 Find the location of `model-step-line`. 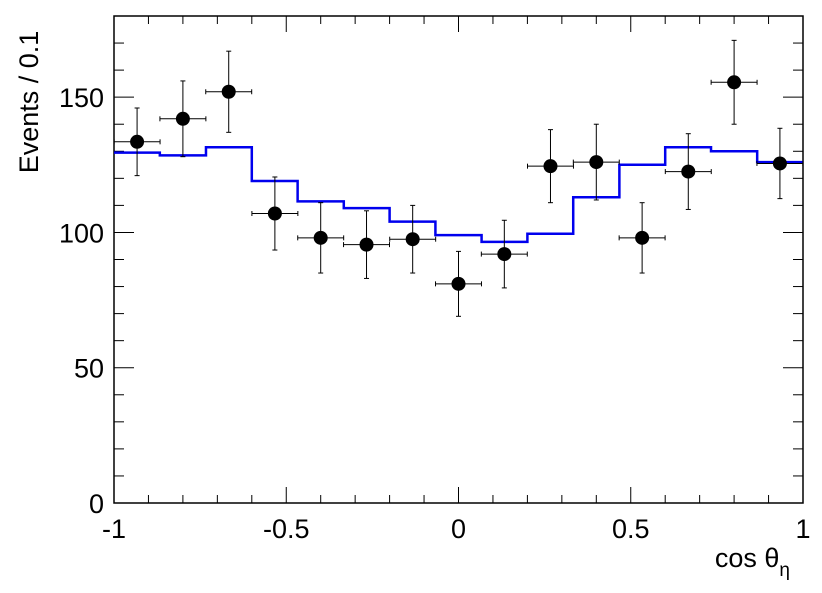

model-step-line is located at coordinates (458, 194).